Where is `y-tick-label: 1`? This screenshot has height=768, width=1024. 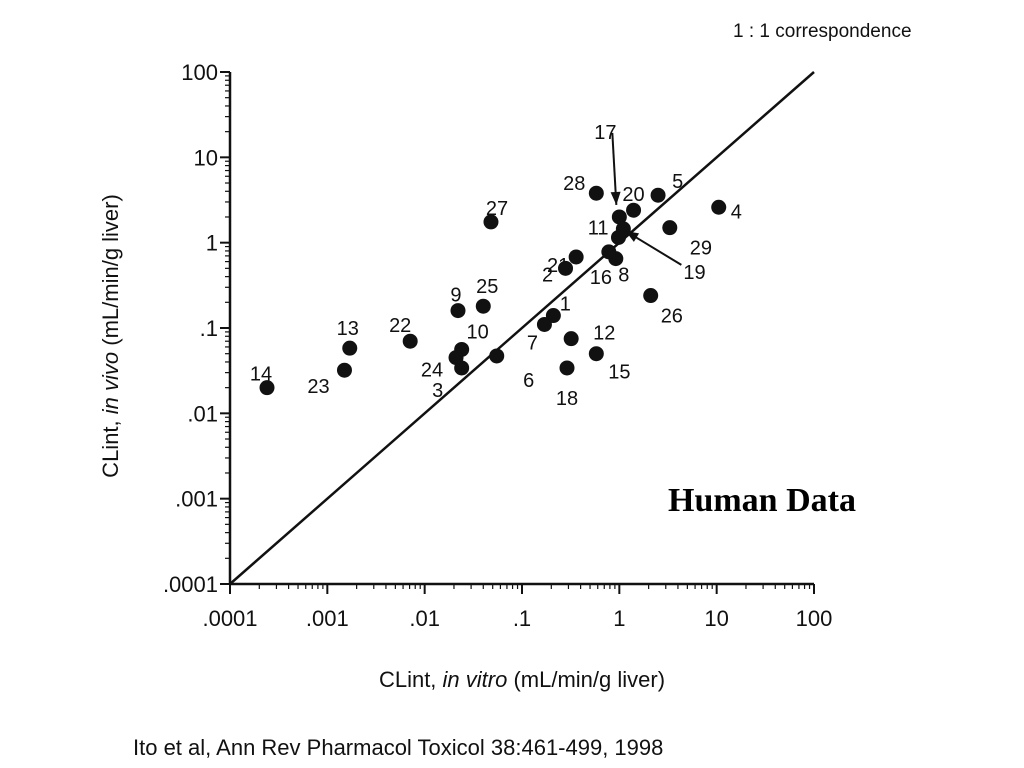
y-tick-label: 1 is located at coordinates (212, 243).